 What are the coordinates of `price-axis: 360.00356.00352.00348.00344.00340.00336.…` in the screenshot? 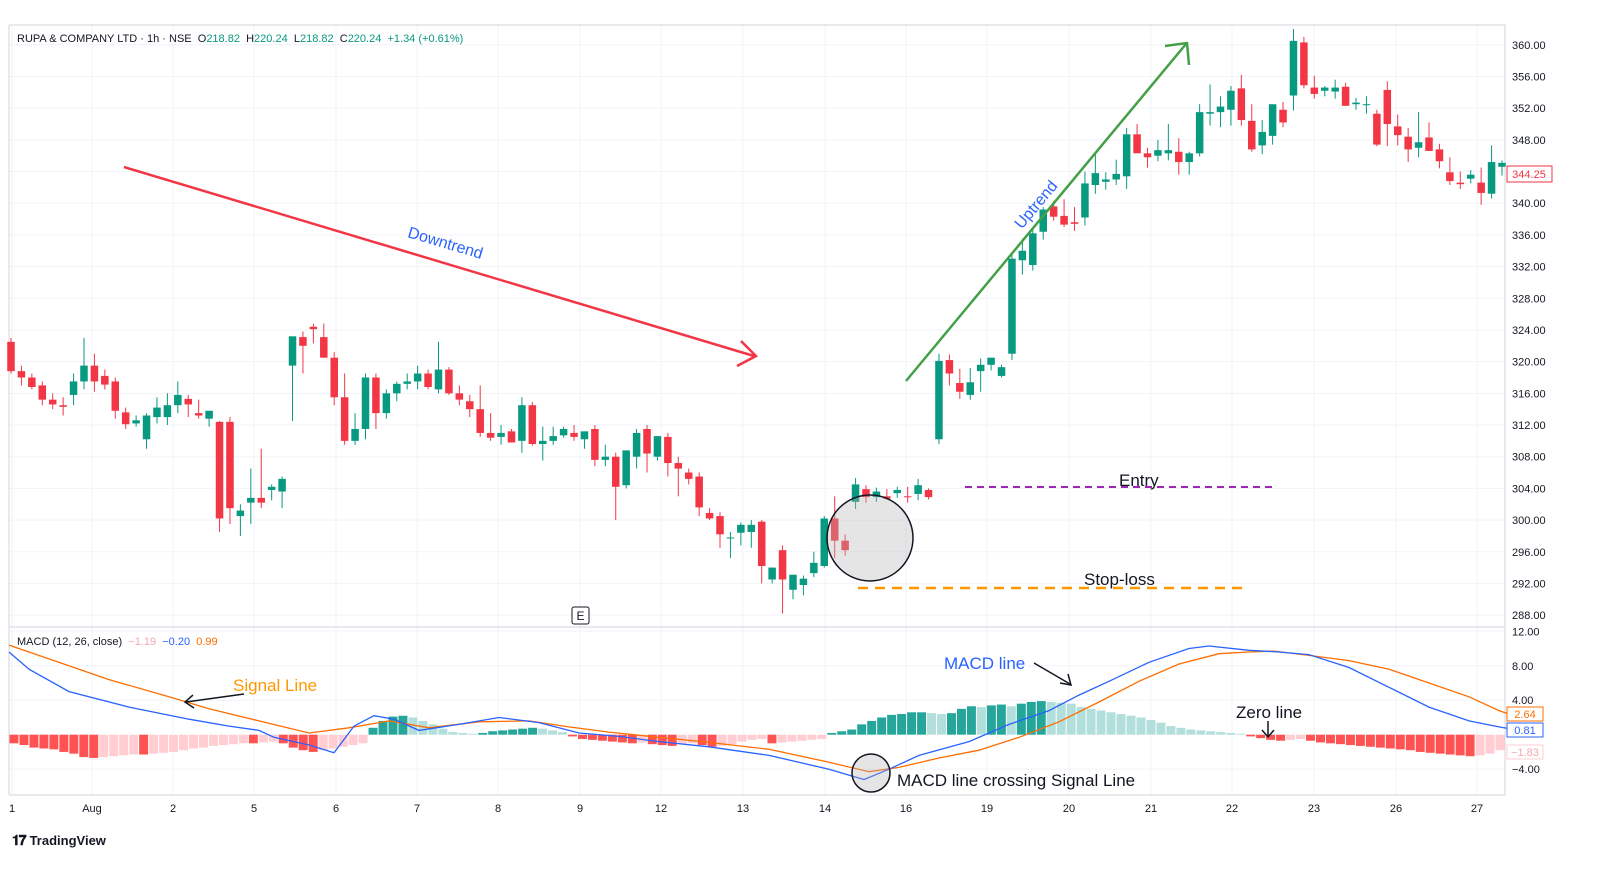 It's located at (1529, 331).